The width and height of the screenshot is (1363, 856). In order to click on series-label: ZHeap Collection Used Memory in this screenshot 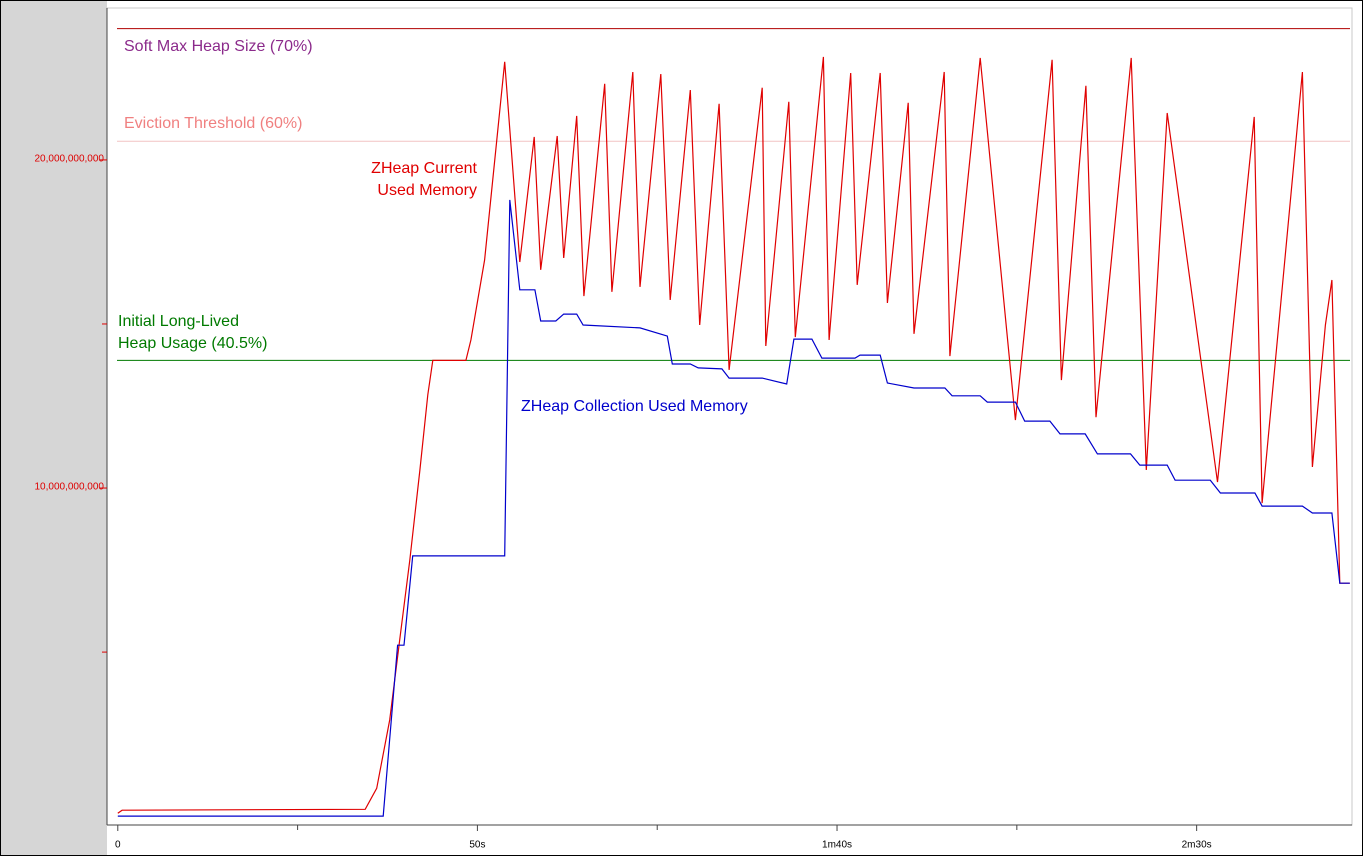, I will do `click(634, 406)`.